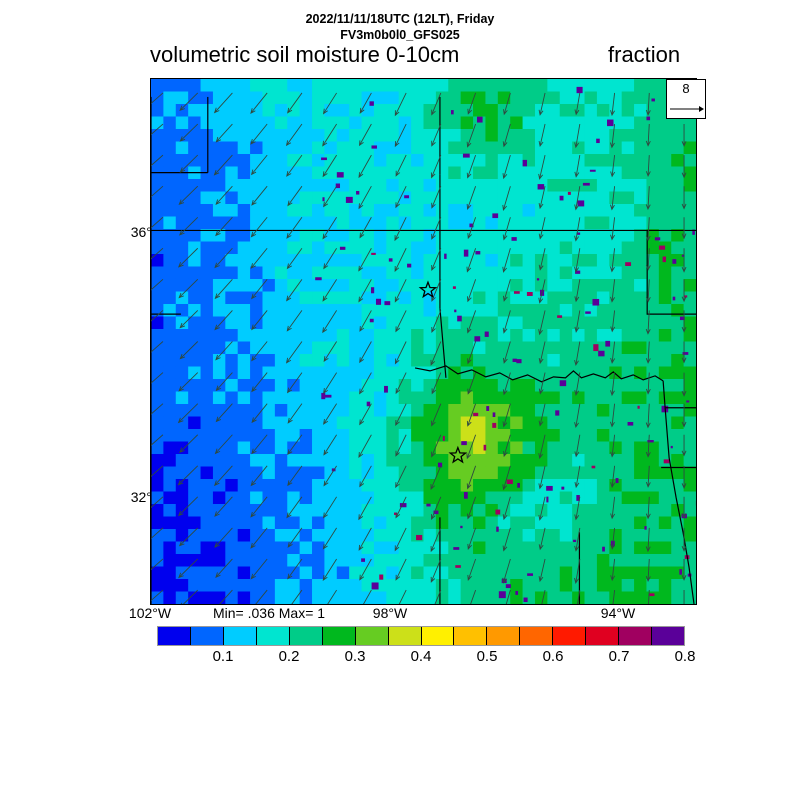  I want to click on vector-key-magnitude: 8, so click(686, 88).